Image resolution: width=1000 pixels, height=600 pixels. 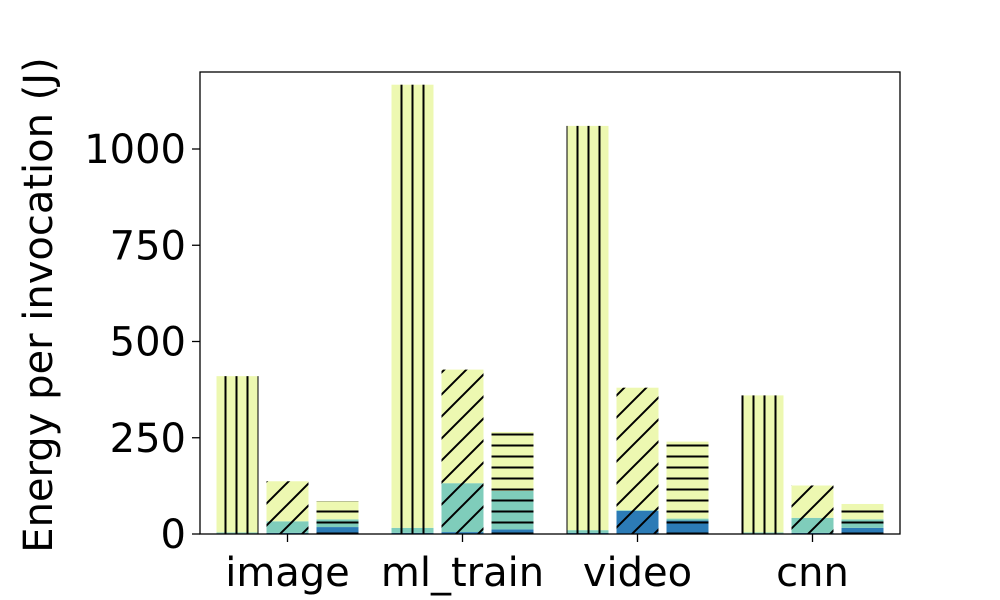 I want to click on x-axis-ticks: image ml_train video cnn, so click(x=537, y=565).